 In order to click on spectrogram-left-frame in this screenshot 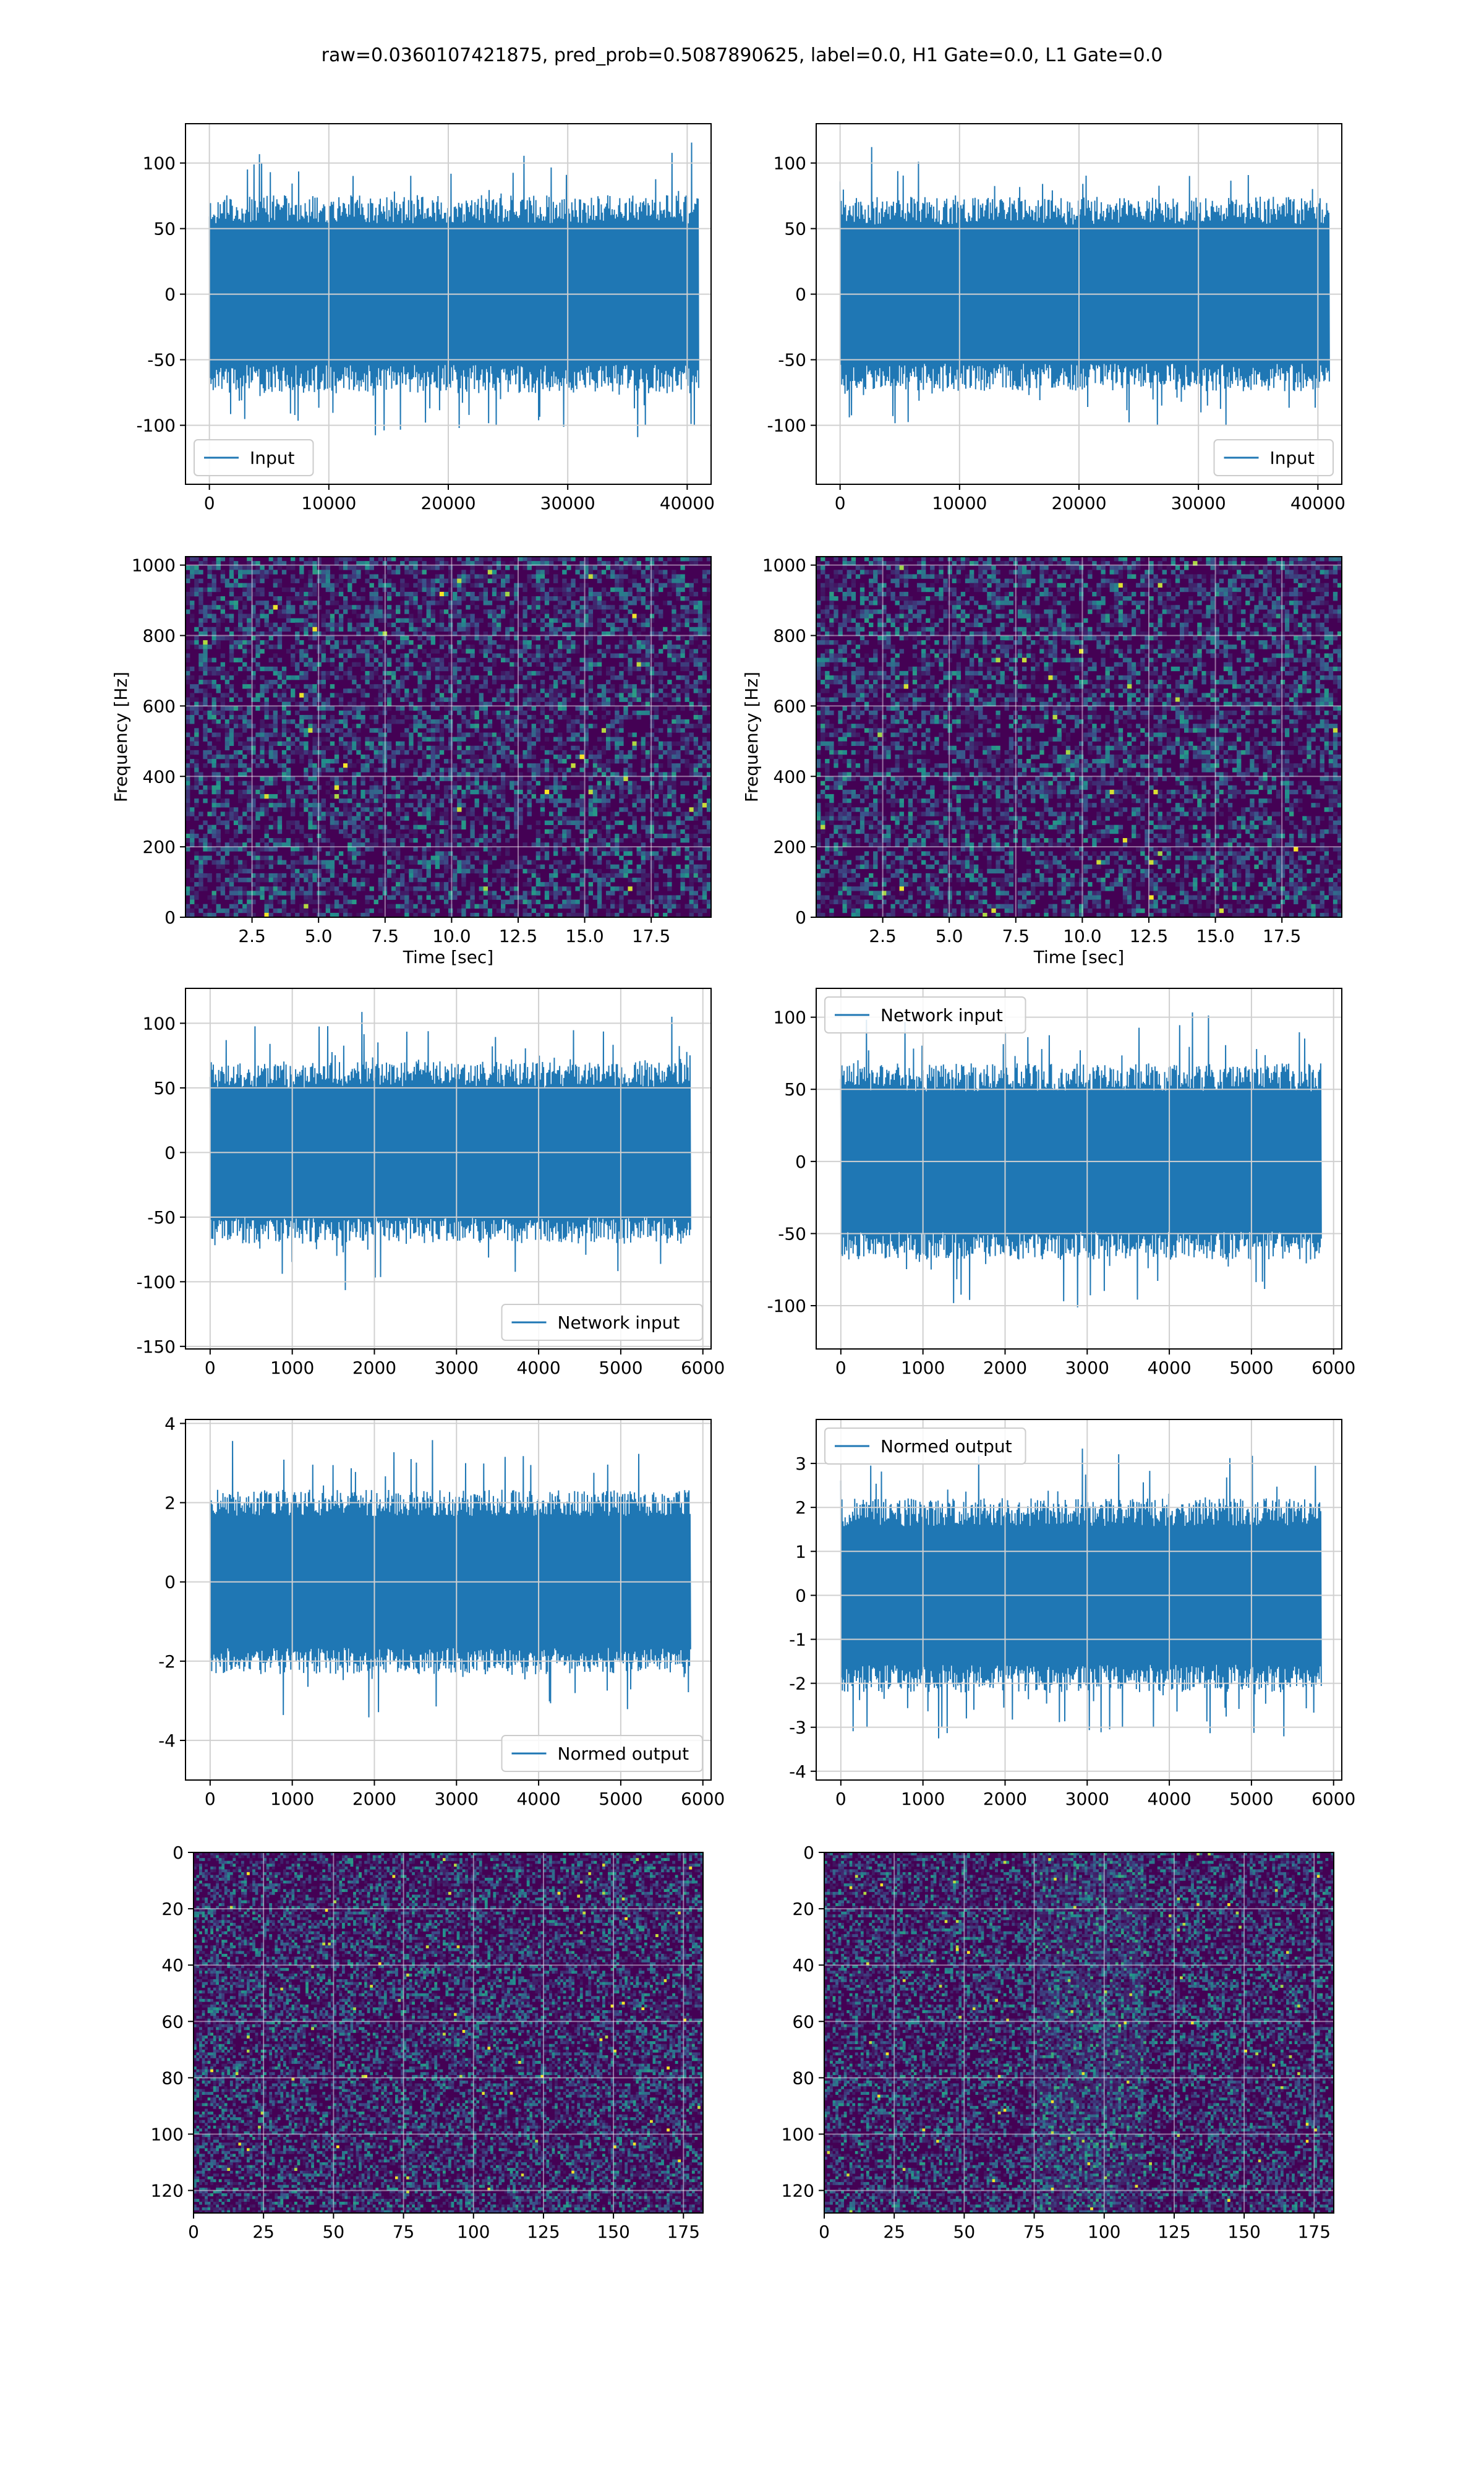, I will do `click(448, 737)`.